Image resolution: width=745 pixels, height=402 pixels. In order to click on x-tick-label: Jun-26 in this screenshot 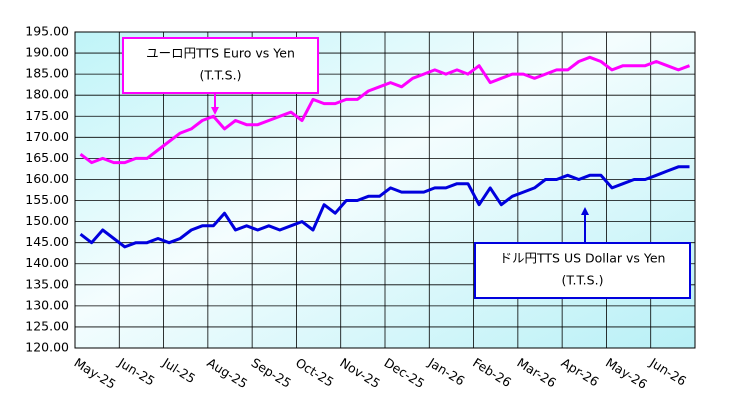, I will do `click(667, 371)`.